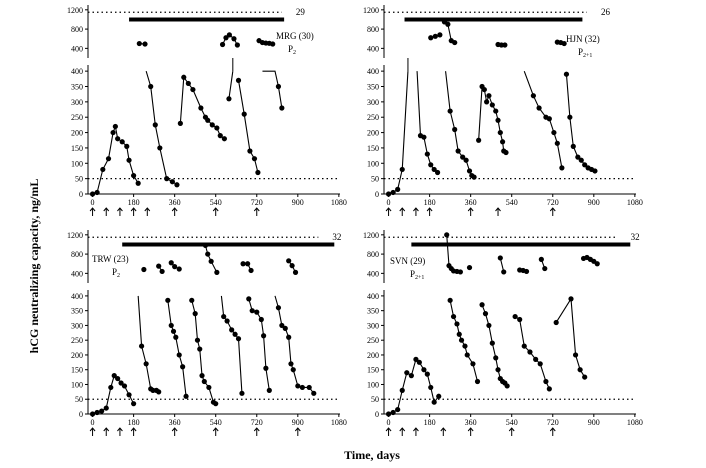  What do you see at coordinates (116, 273) in the screenshot?
I see `parity-label: P2` at bounding box center [116, 273].